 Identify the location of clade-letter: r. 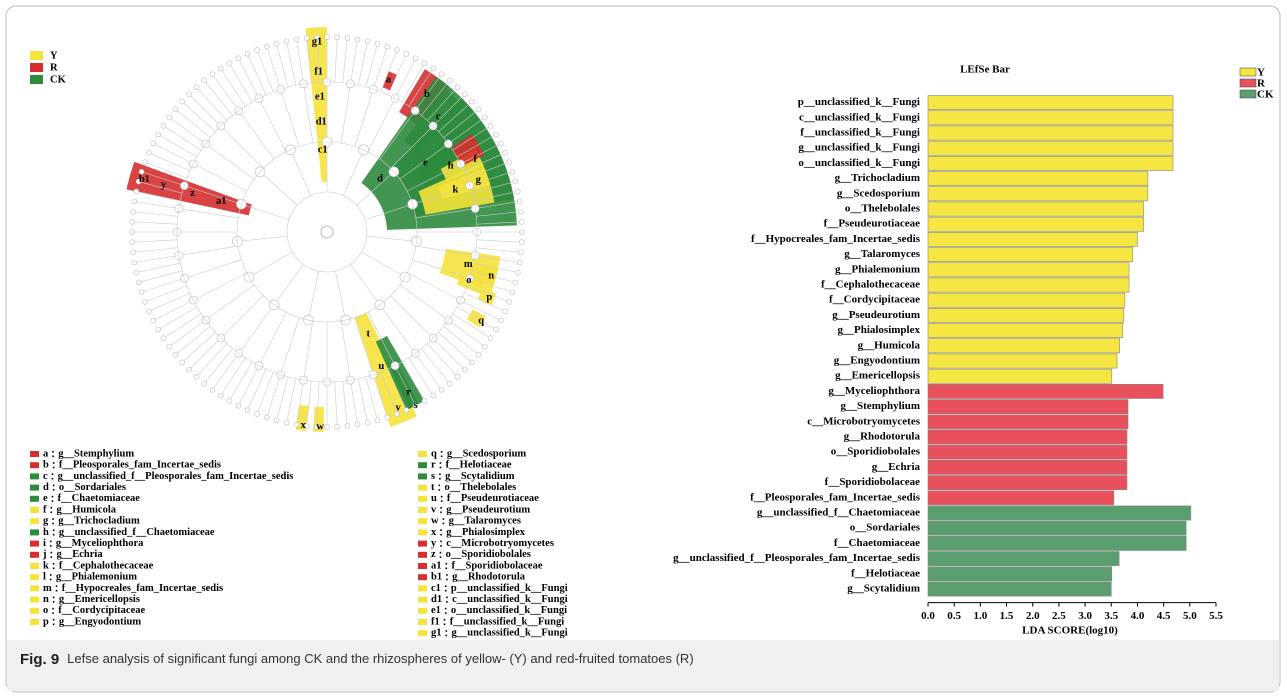
(408, 392).